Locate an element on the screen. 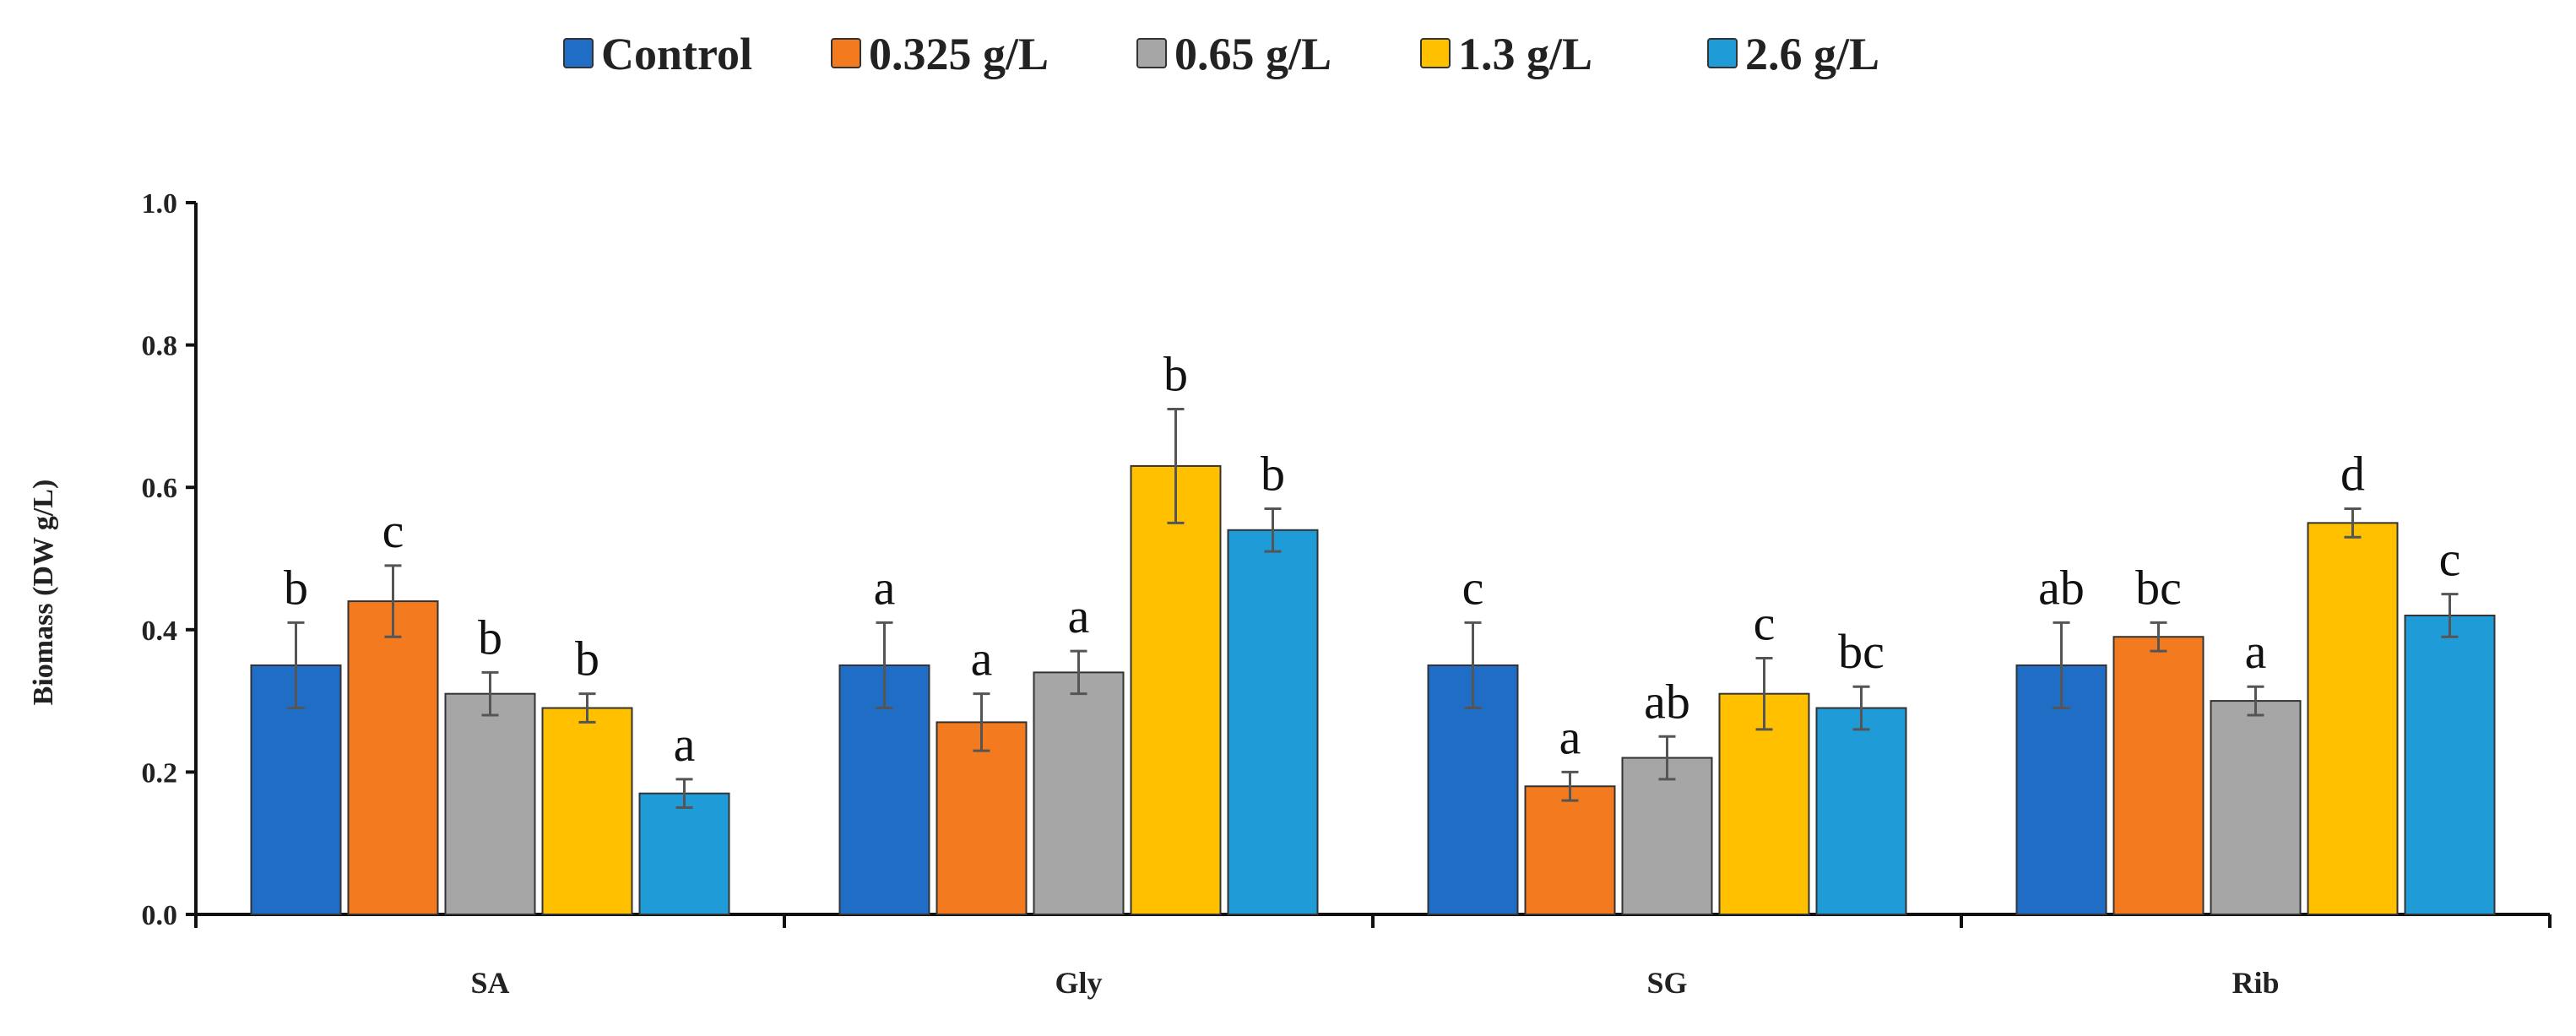 The width and height of the screenshot is (2576, 1036). legend: Control 0.325 g/L 0.65 g/L 1.3 g/L 2.6 g/L is located at coordinates (1221, 54).